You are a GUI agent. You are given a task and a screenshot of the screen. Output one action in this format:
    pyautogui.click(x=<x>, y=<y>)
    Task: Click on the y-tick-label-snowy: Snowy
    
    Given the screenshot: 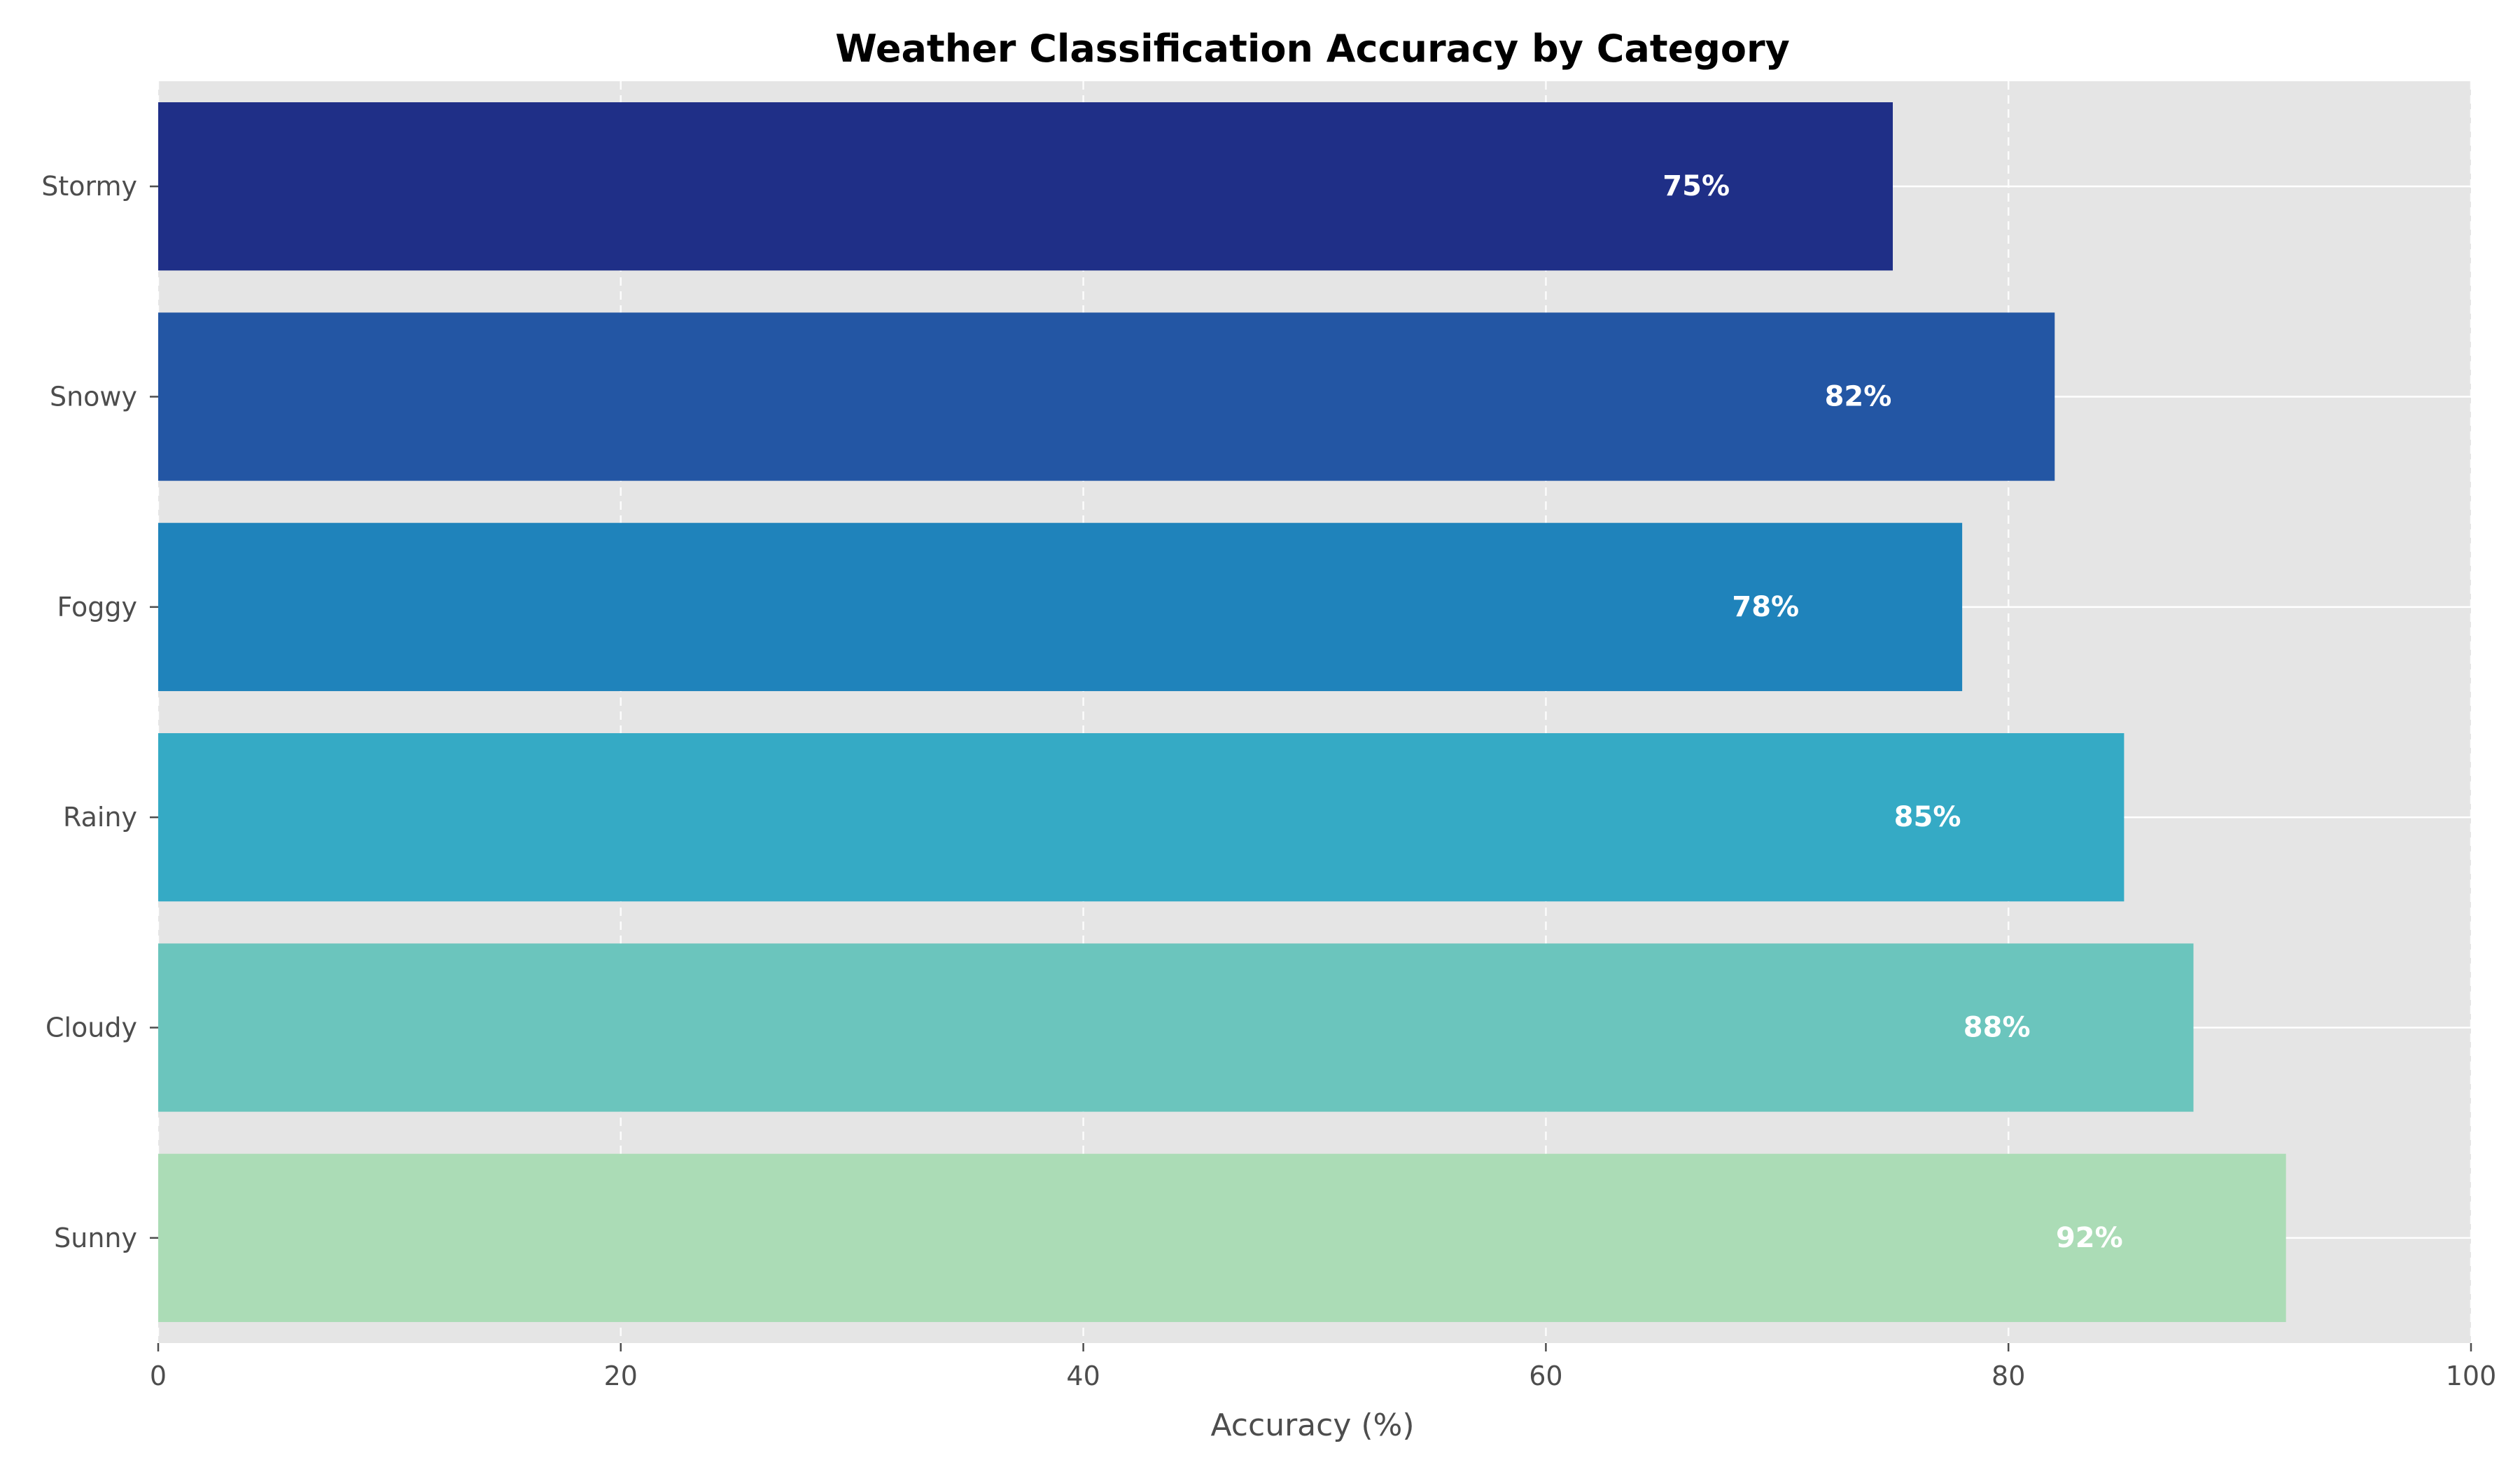 What is the action you would take?
    pyautogui.click(x=93, y=397)
    